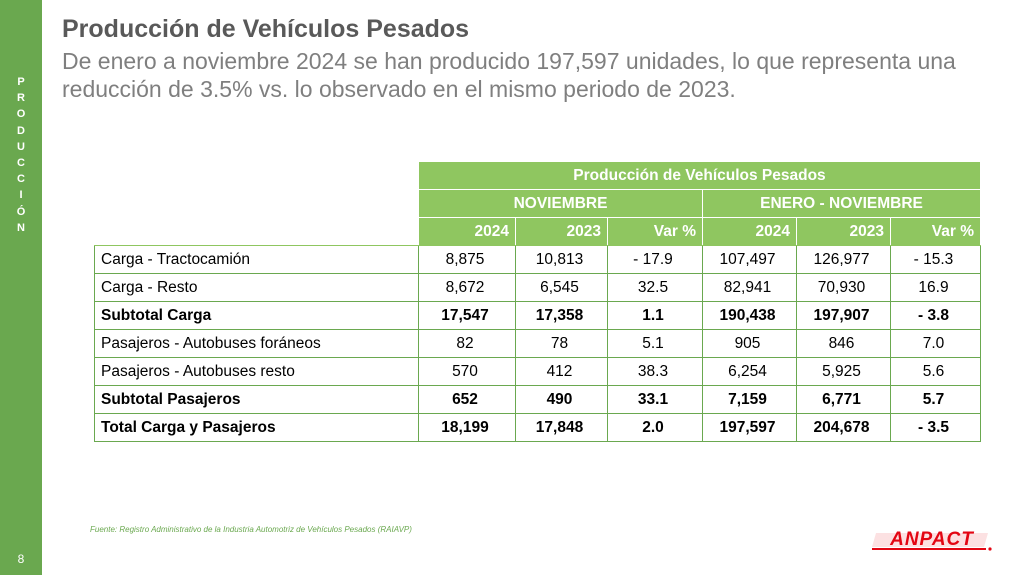 The width and height of the screenshot is (1024, 575). I want to click on section-label-letter: Ó, so click(21, 211).